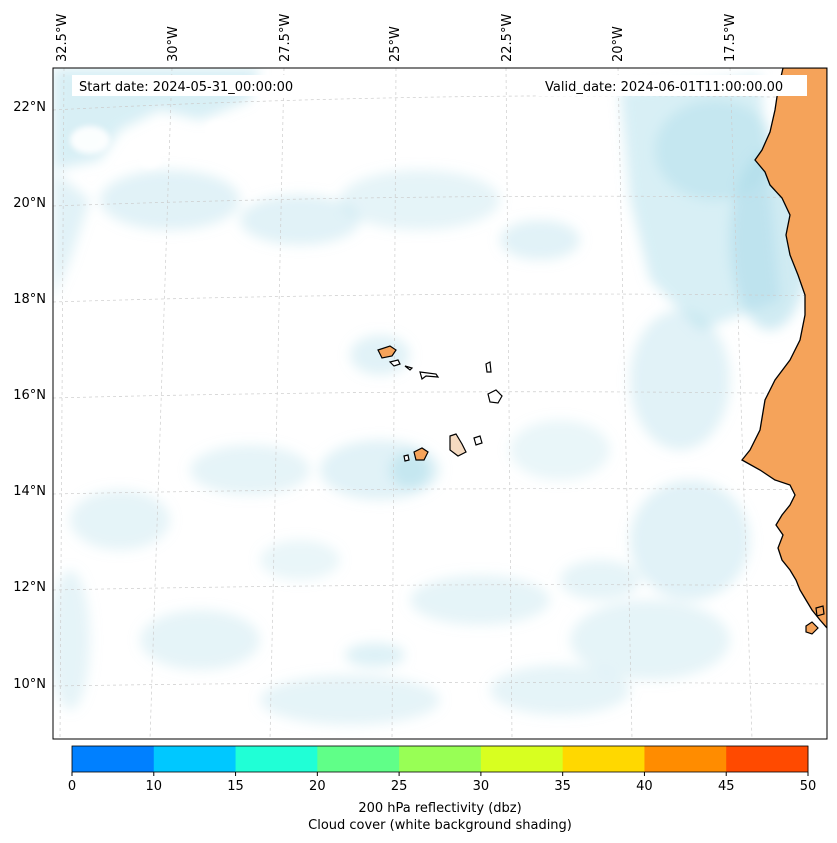  I want to click on colorbar-tick-label: 0, so click(72, 786).